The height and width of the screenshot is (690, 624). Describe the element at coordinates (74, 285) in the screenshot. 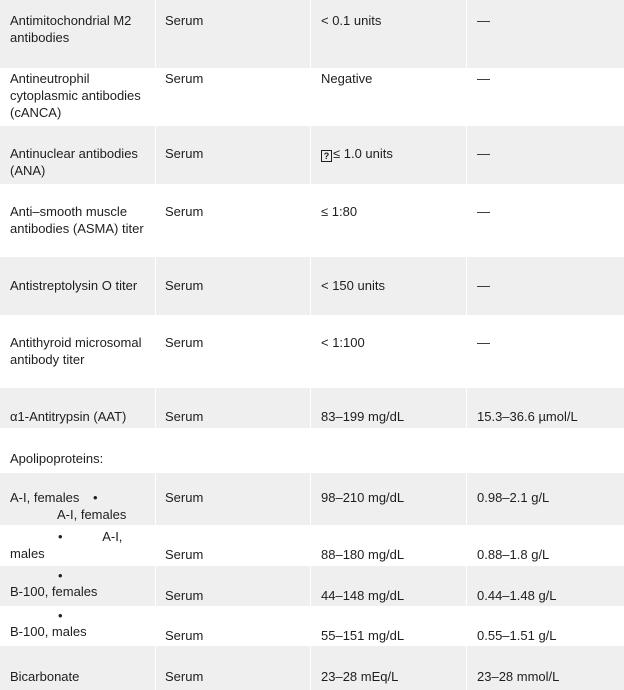

I see `test-name: Antistreptolysin O titer` at that location.